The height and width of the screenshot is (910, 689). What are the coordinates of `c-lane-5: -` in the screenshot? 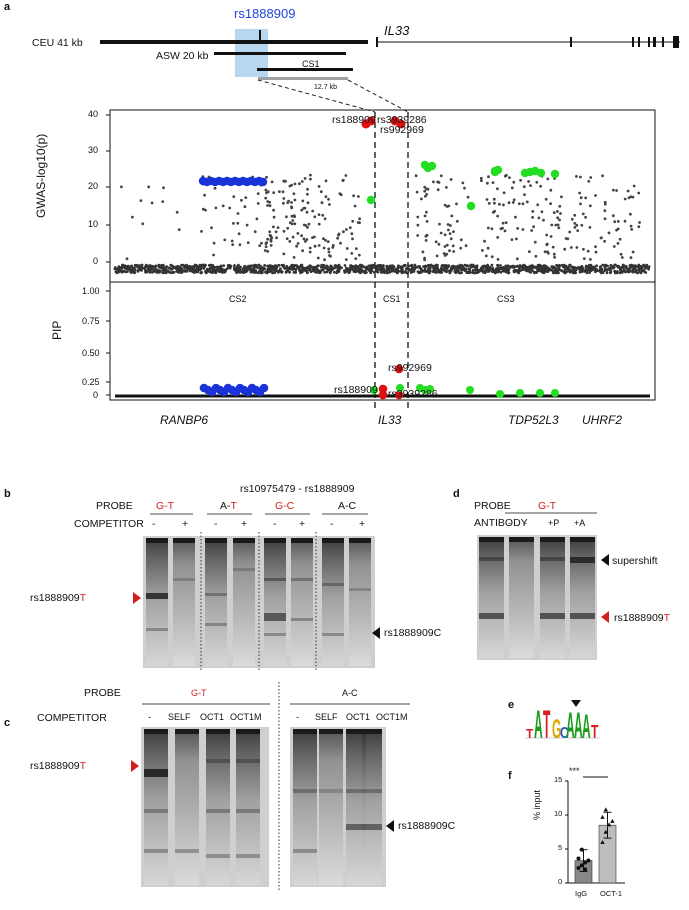 It's located at (297, 717).